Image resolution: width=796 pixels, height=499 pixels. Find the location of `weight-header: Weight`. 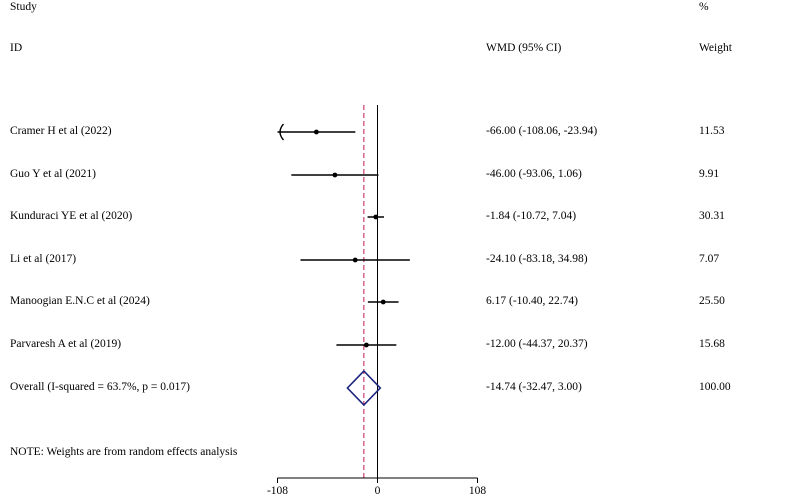

weight-header: Weight is located at coordinates (715, 48).